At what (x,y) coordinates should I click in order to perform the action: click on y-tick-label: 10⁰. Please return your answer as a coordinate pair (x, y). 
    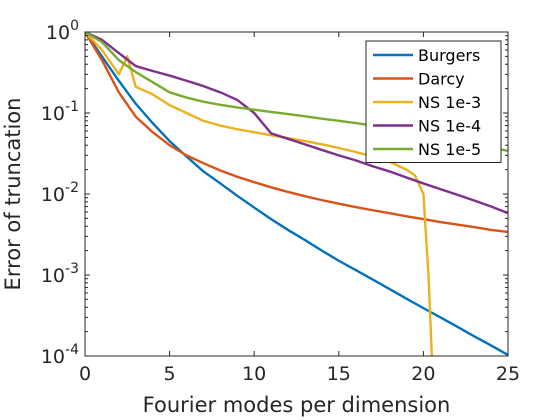
    Looking at the image, I should click on (62, 31).